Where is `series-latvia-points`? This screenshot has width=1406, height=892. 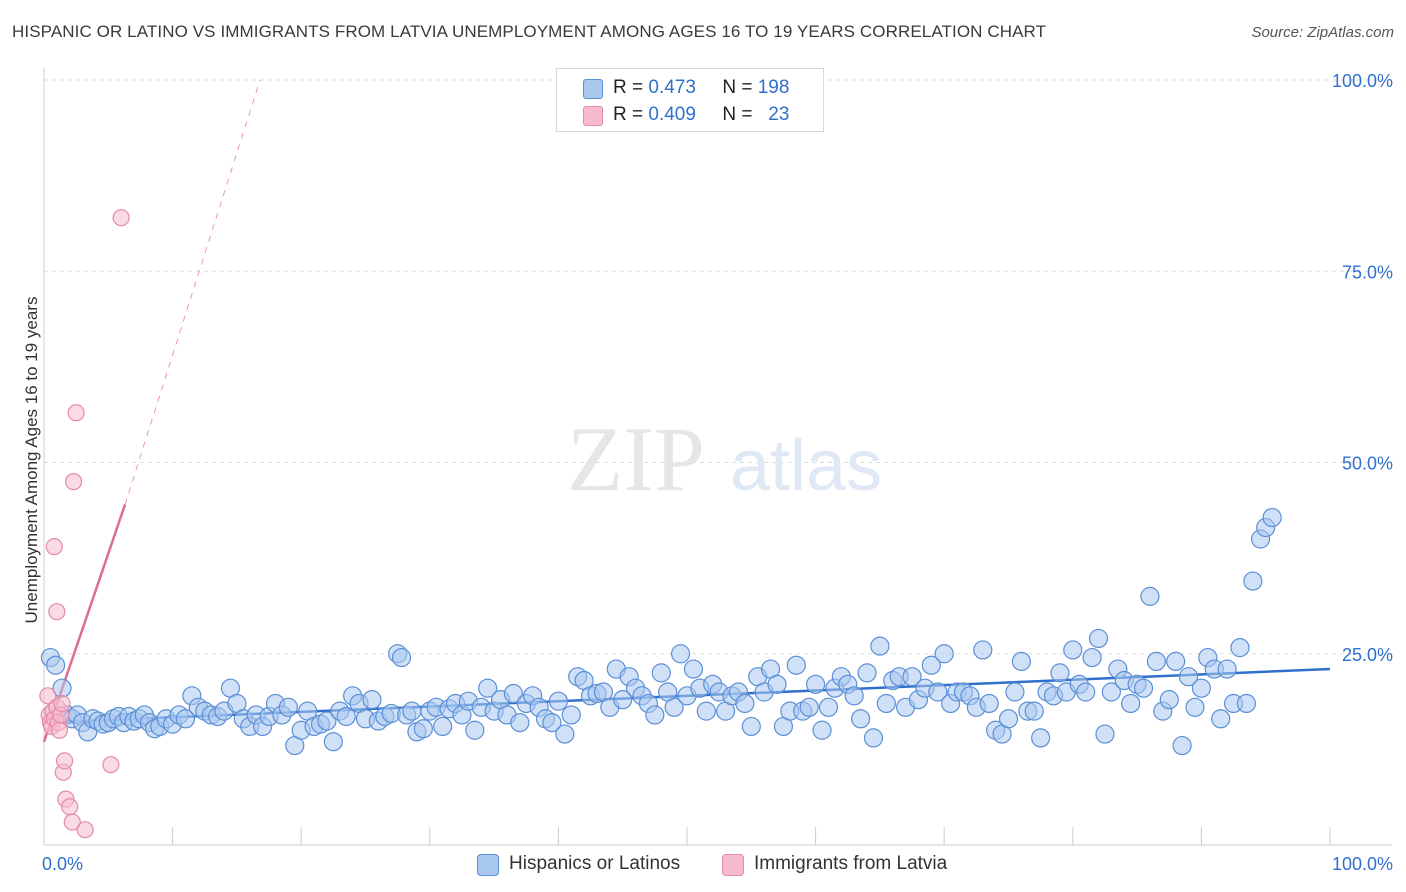 series-latvia-points is located at coordinates (84, 524).